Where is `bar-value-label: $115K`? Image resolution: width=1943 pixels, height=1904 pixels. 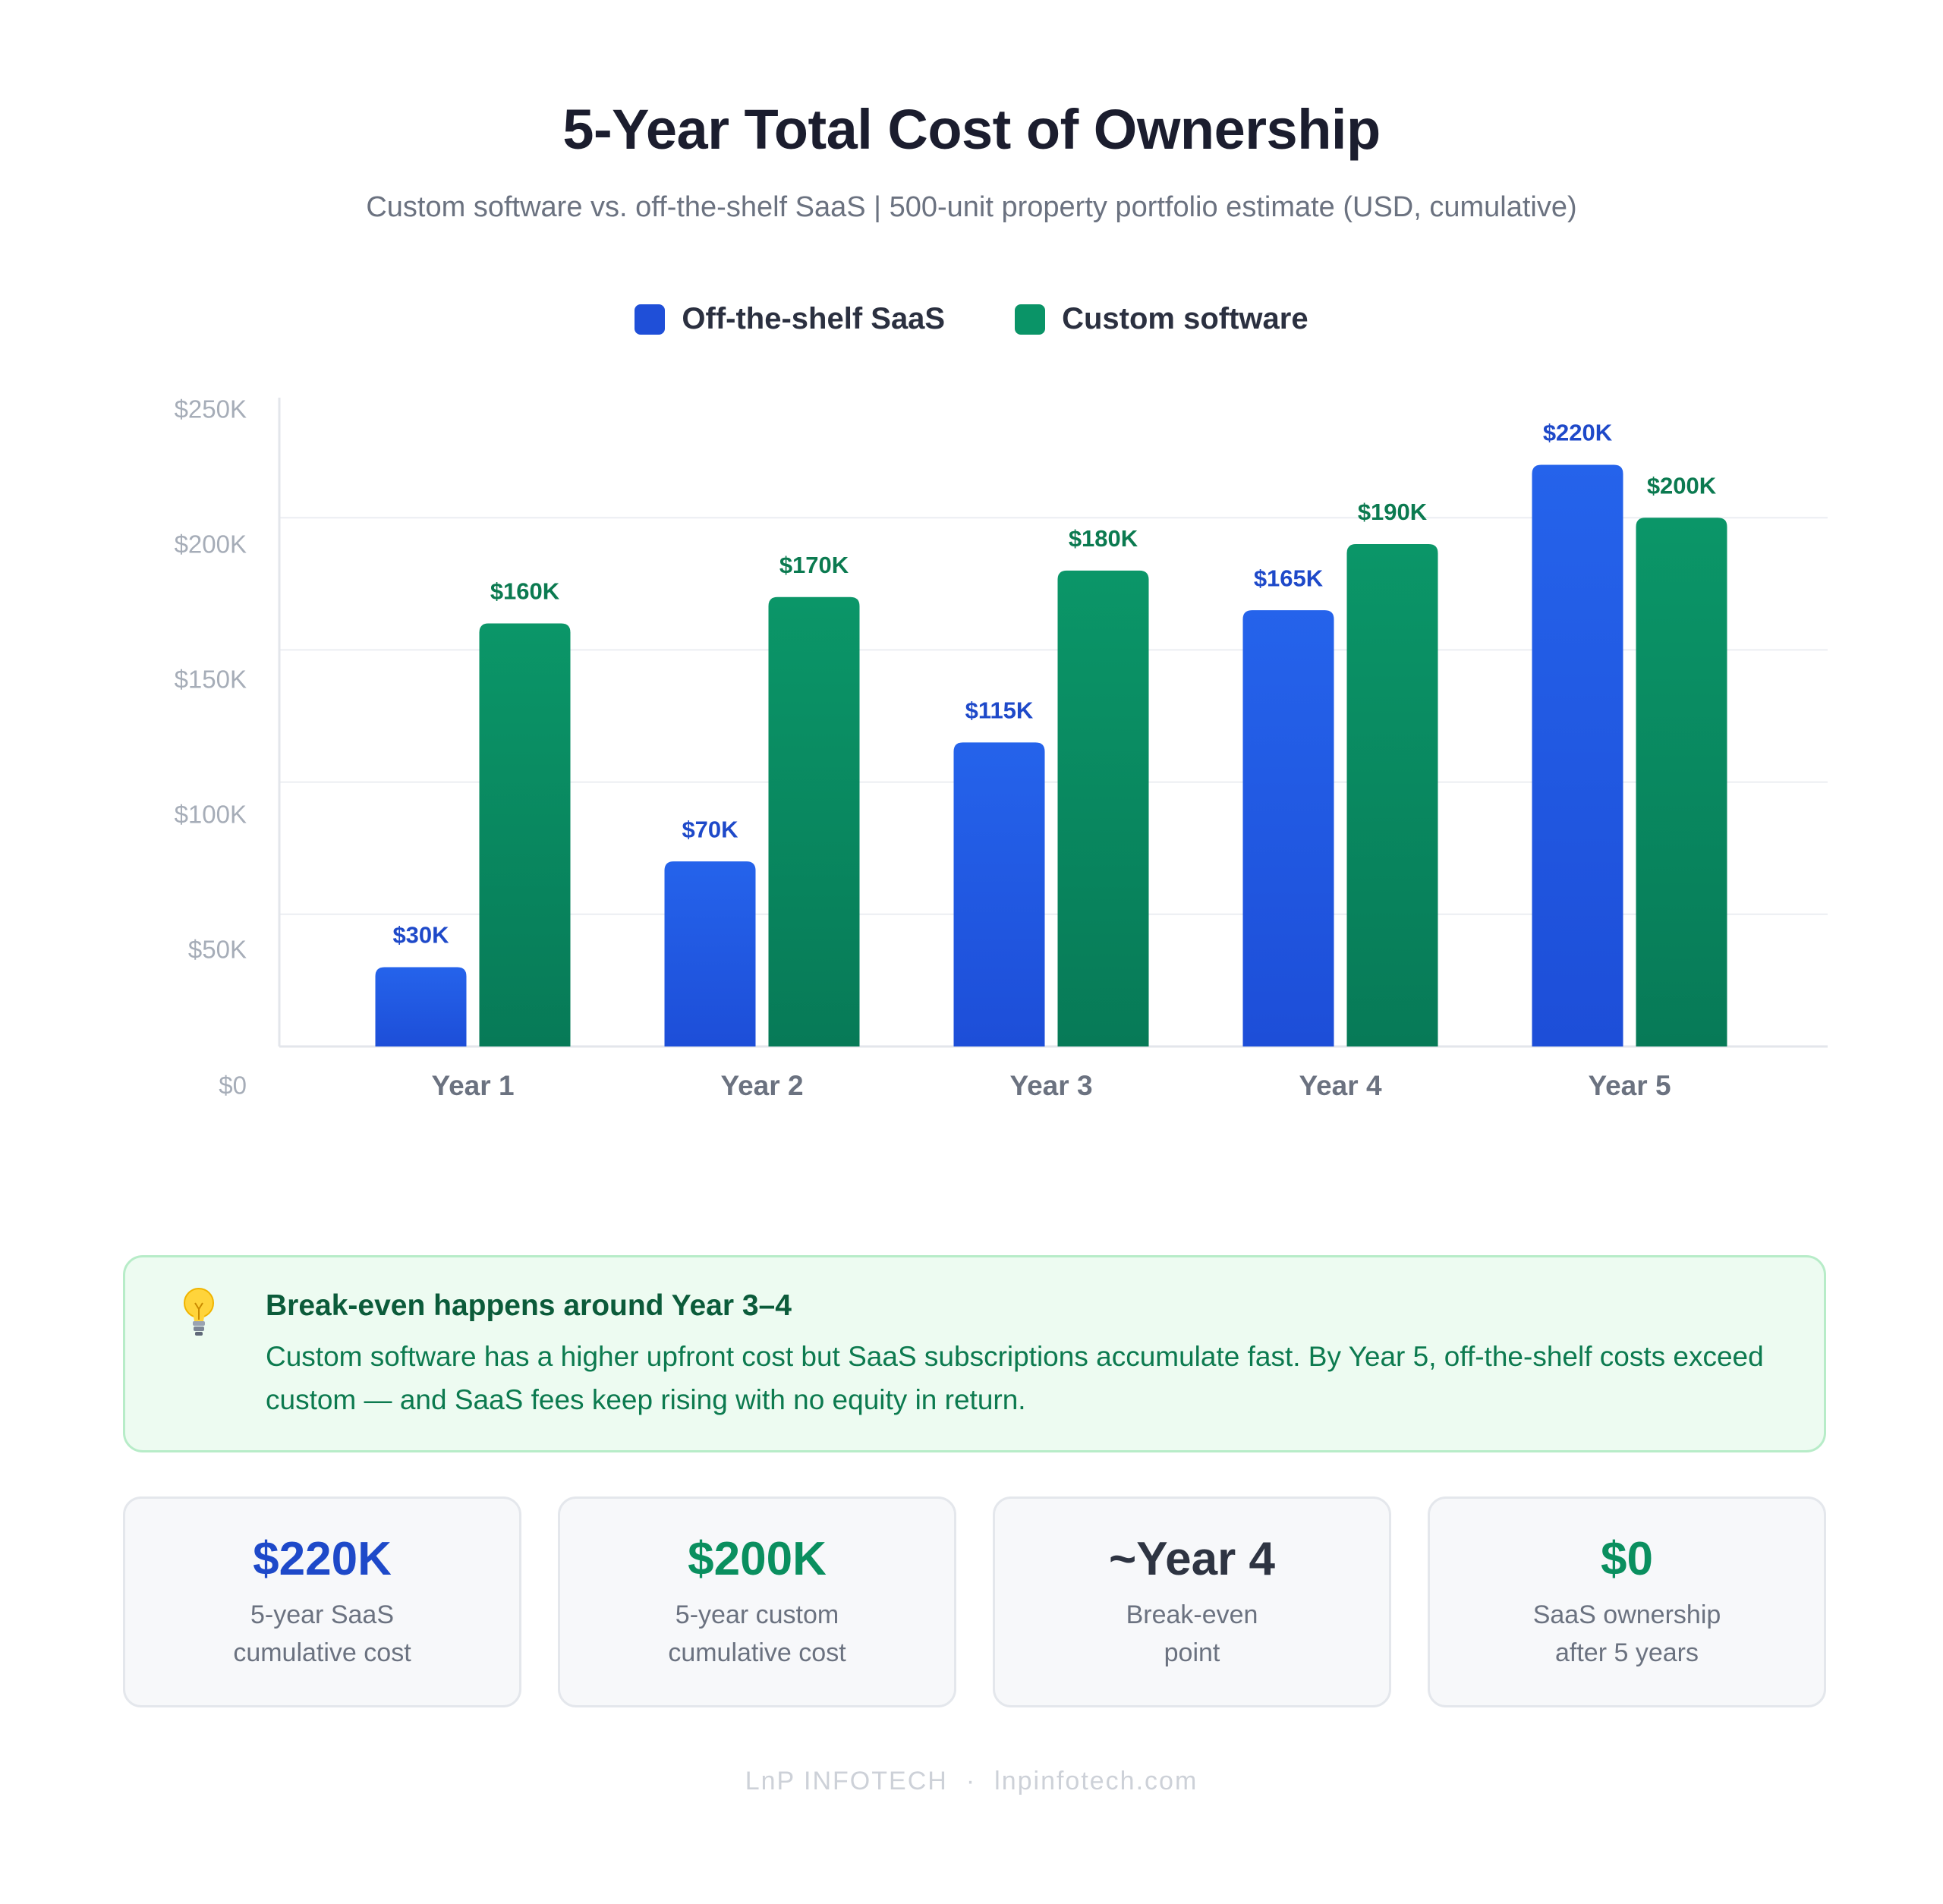 bar-value-label: $115K is located at coordinates (999, 710).